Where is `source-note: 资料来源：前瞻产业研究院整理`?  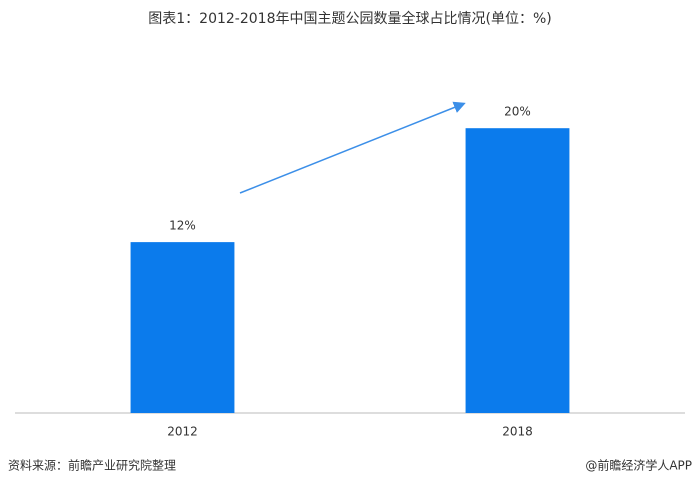 source-note: 资料来源：前瞻产业研究院整理 is located at coordinates (92, 465).